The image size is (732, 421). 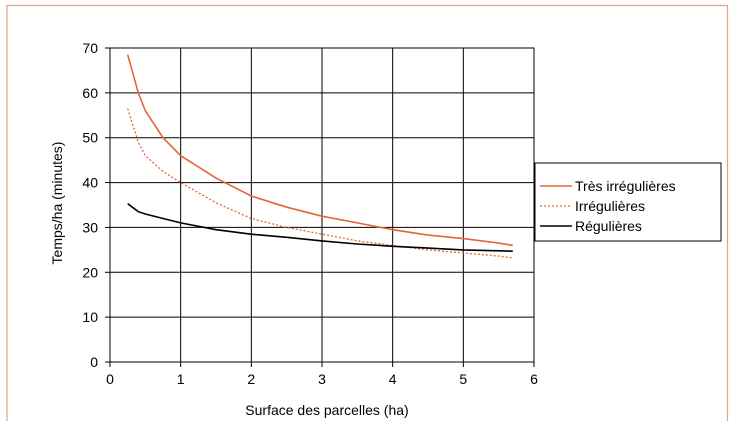 What do you see at coordinates (322, 379) in the screenshot?
I see `x-tick-label: 3` at bounding box center [322, 379].